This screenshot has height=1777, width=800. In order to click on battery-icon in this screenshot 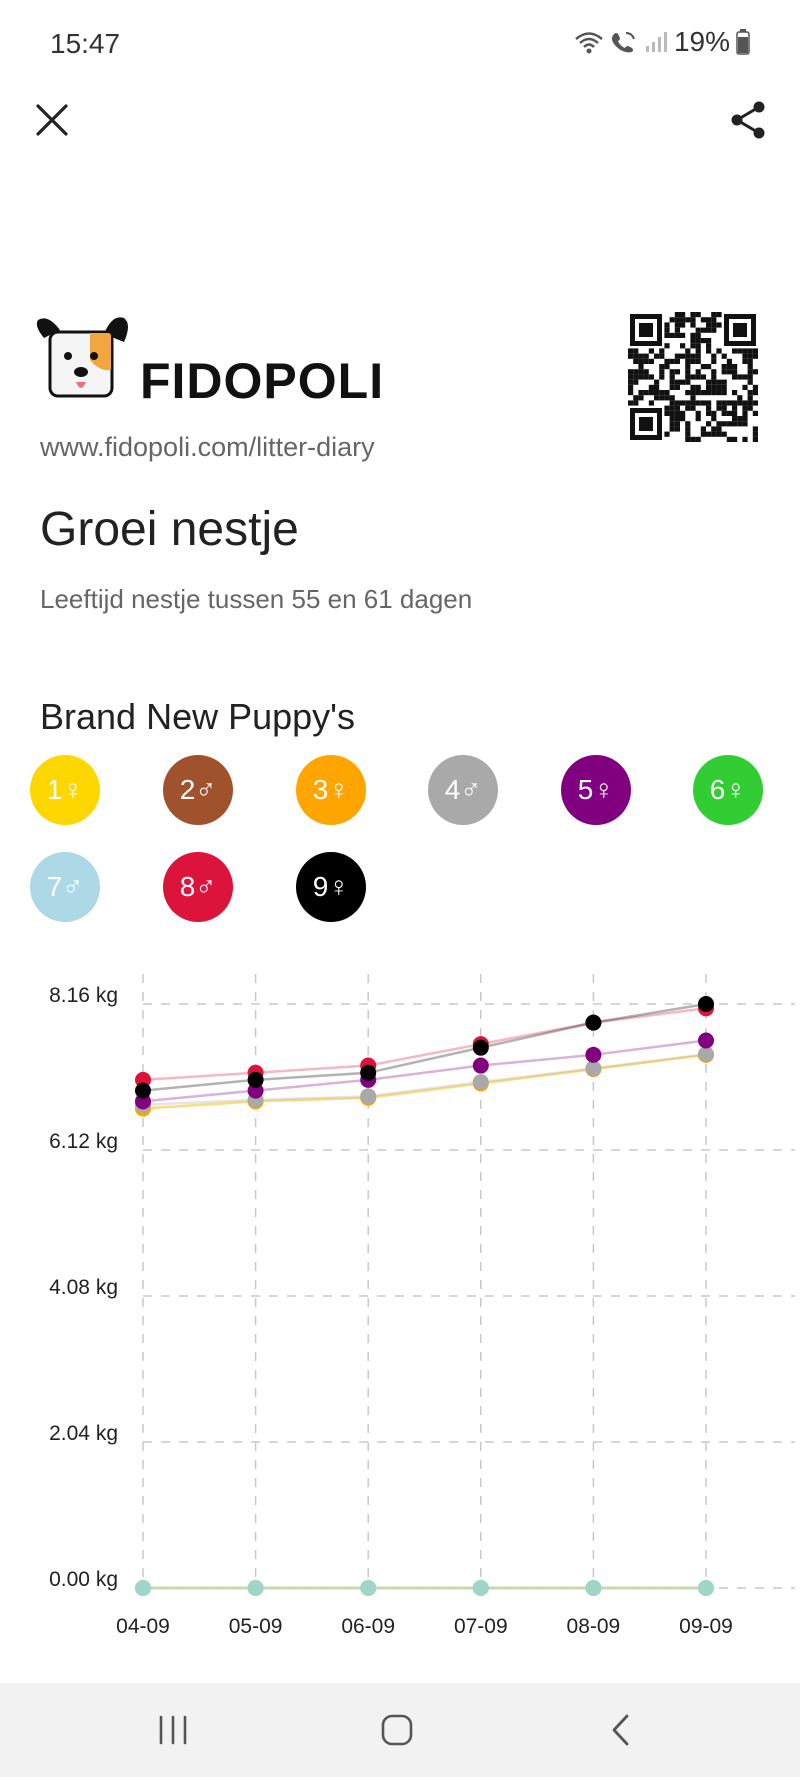, I will do `click(743, 42)`.